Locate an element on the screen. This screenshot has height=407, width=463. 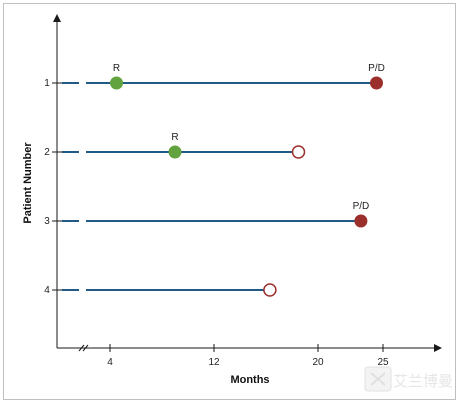
watermark-text: 艾兰博曼 is located at coordinates (423, 381).